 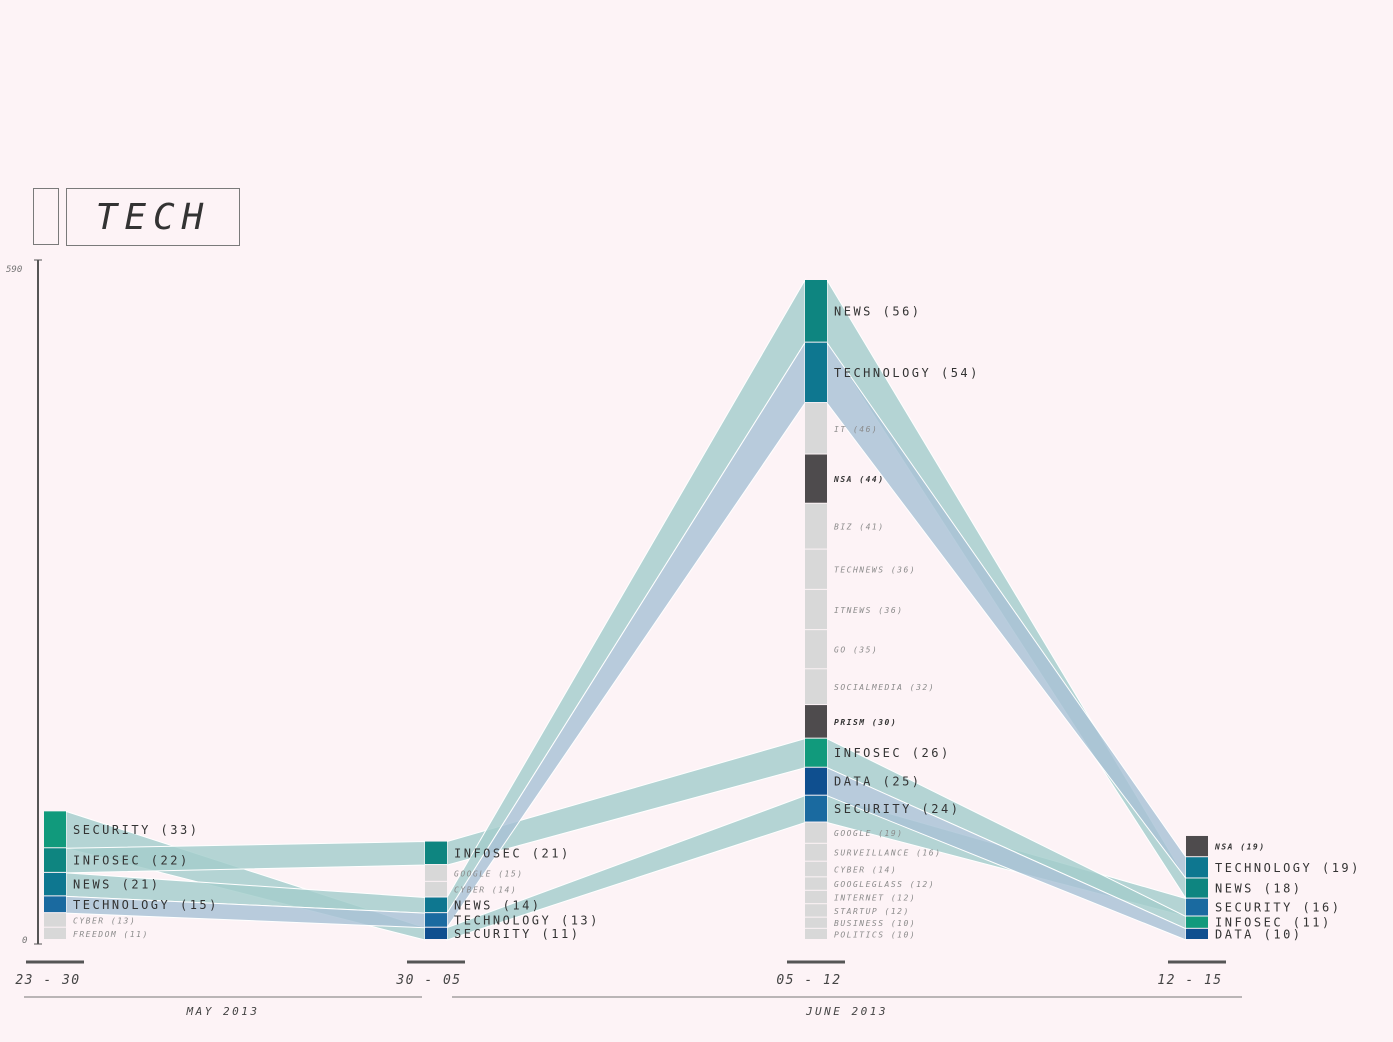 What do you see at coordinates (816, 922) in the screenshot?
I see `bar-05-12-business` at bounding box center [816, 922].